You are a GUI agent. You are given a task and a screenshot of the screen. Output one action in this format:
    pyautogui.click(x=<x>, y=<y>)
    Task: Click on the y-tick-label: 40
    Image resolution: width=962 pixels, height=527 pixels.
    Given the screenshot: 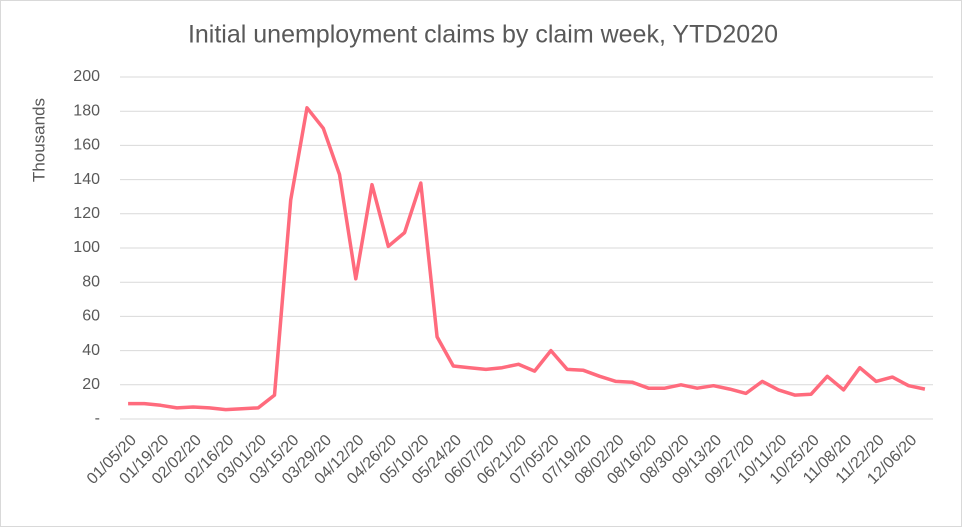 What is the action you would take?
    pyautogui.click(x=91, y=350)
    